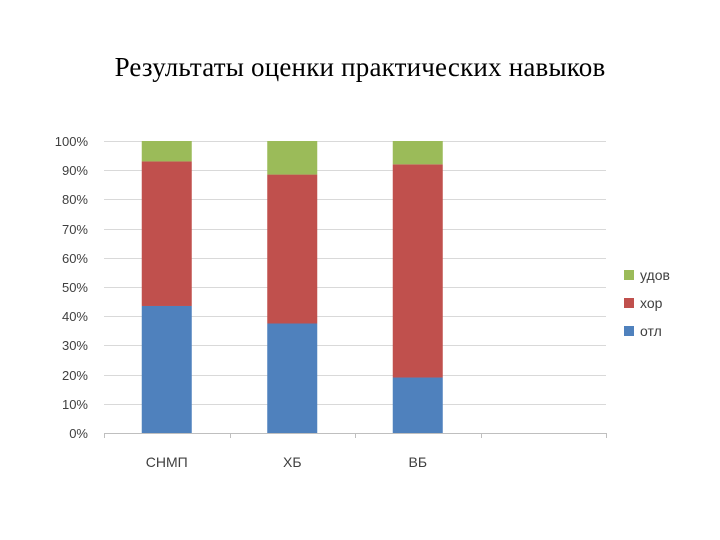 This screenshot has width=720, height=540. I want to click on y-tick-label: 60%, so click(75, 258).